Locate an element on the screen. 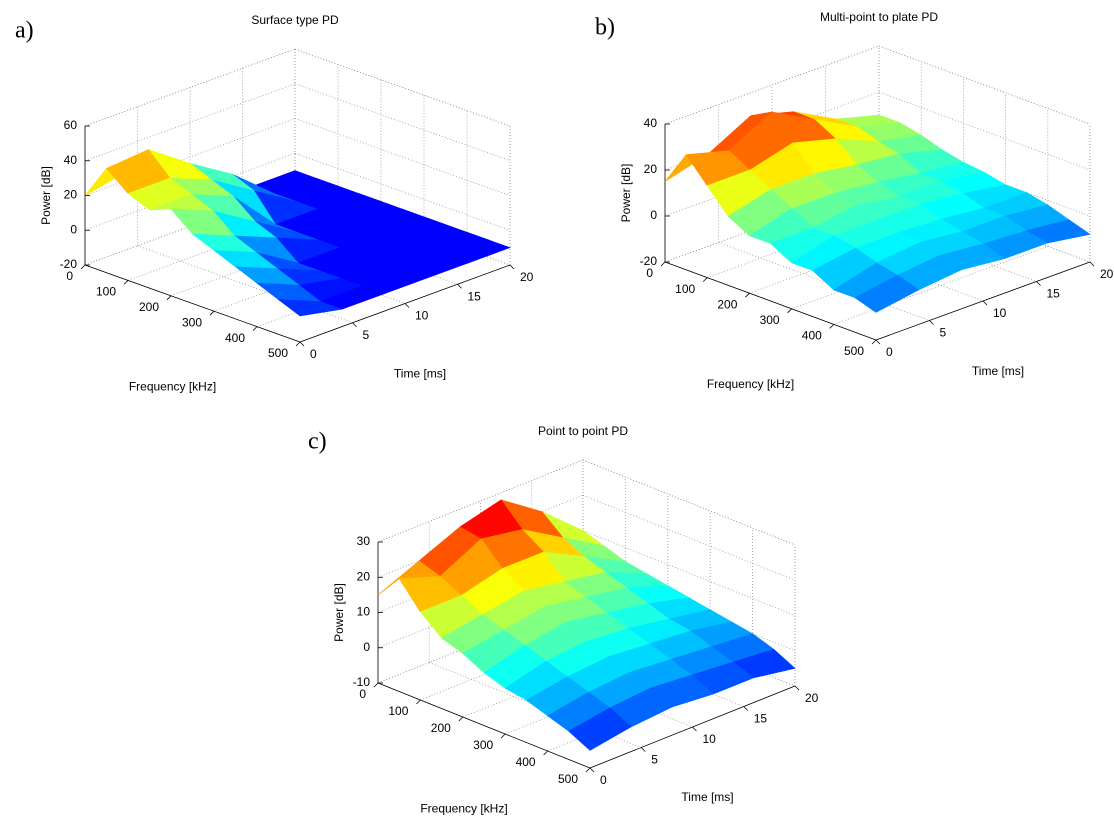  chart-title: Multi-point to plate PD is located at coordinates (879, 17).